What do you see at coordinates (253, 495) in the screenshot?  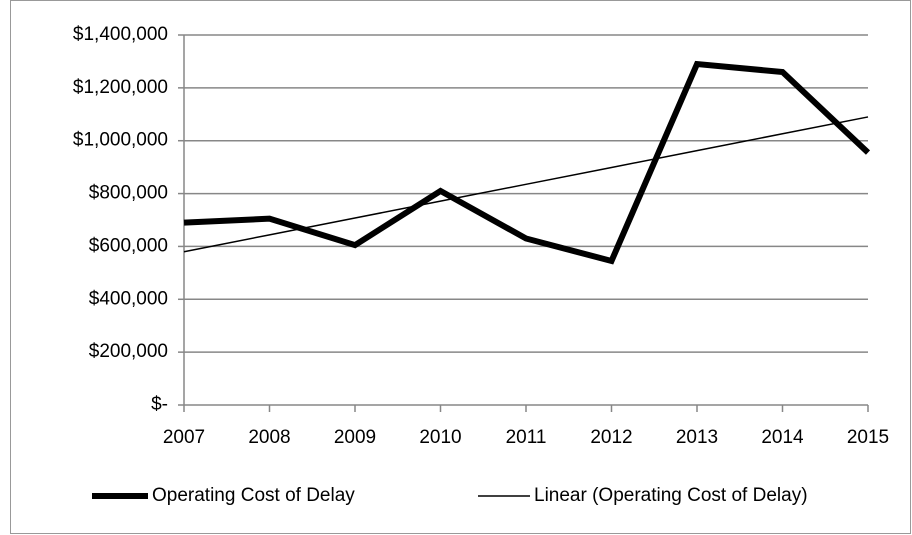 I see `legend-label: Operating Cost of Delay` at bounding box center [253, 495].